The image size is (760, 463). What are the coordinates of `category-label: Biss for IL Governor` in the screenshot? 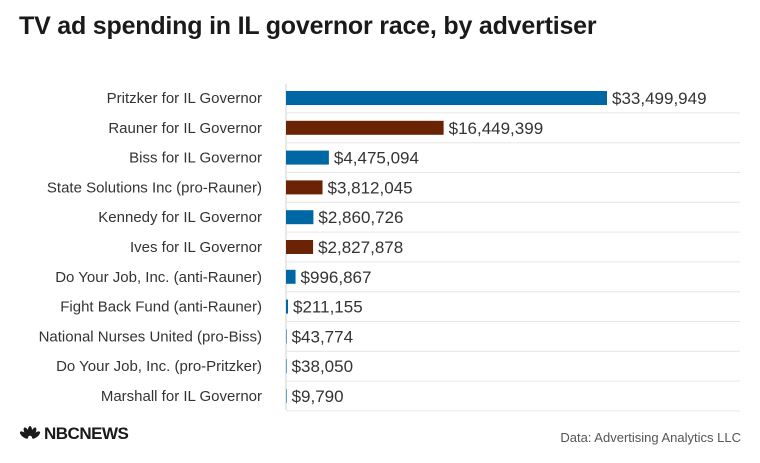 It's located at (195, 158).